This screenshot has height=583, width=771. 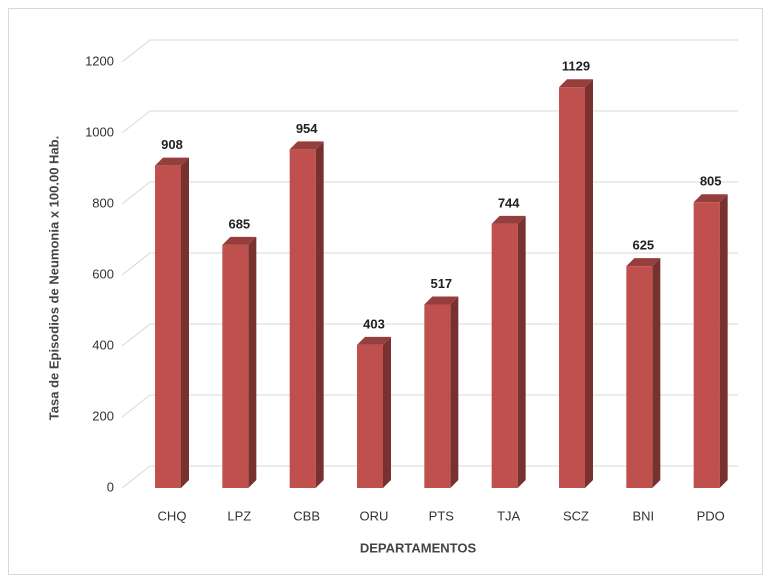 I want to click on y-tick-label: 800, so click(x=103, y=202).